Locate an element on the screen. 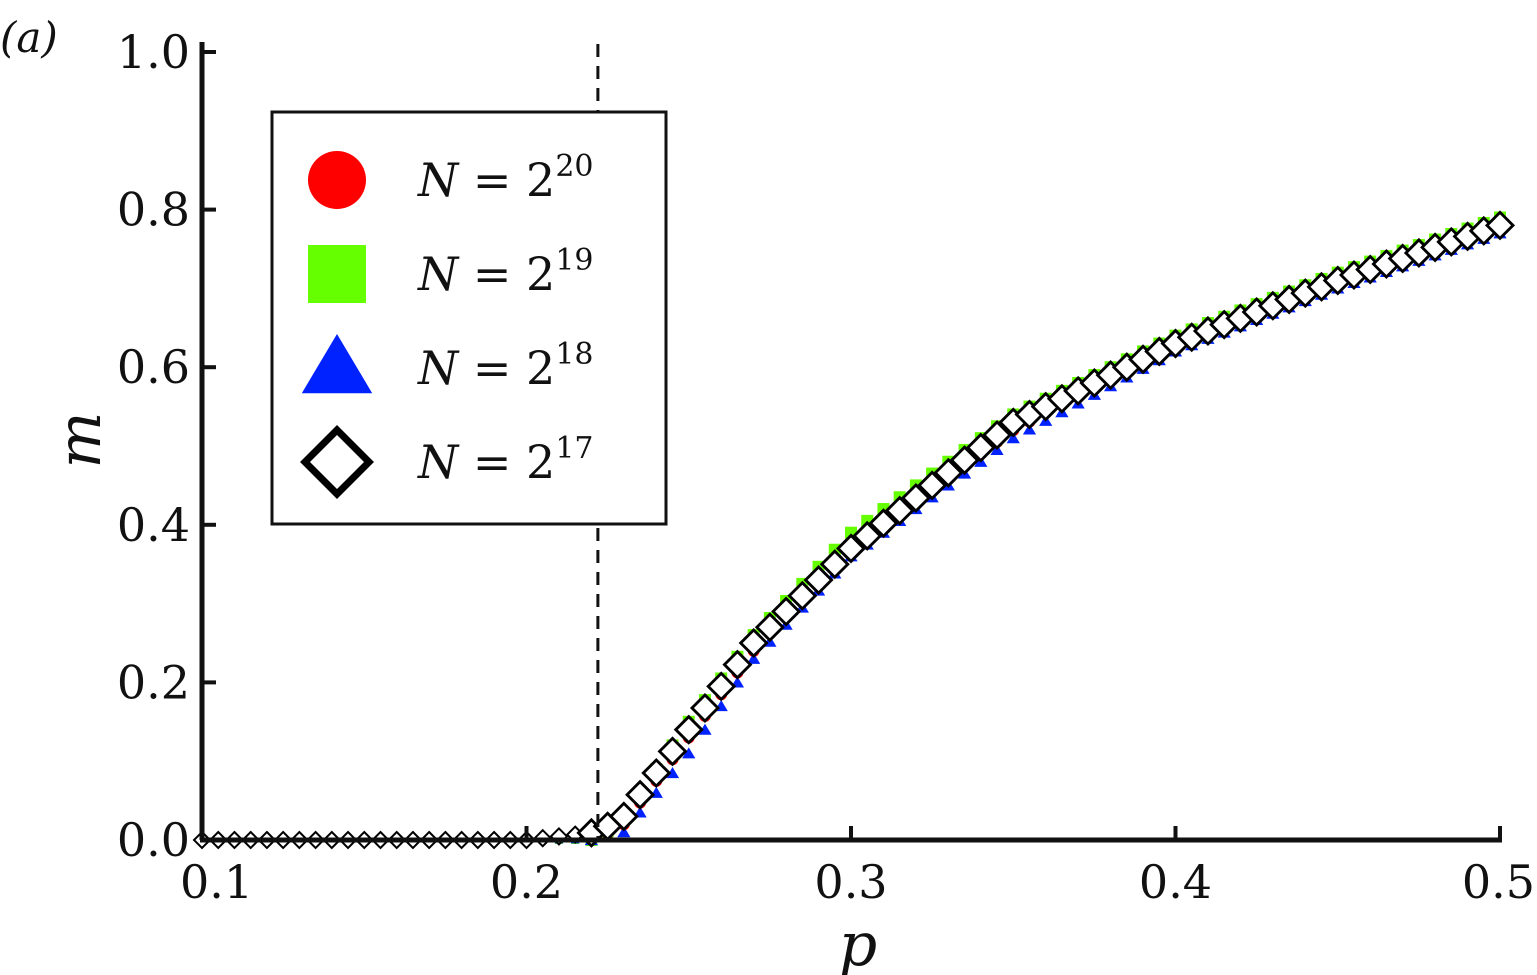 This screenshot has width=1537, height=975. x-tick-label: 0.3 is located at coordinates (850, 882).